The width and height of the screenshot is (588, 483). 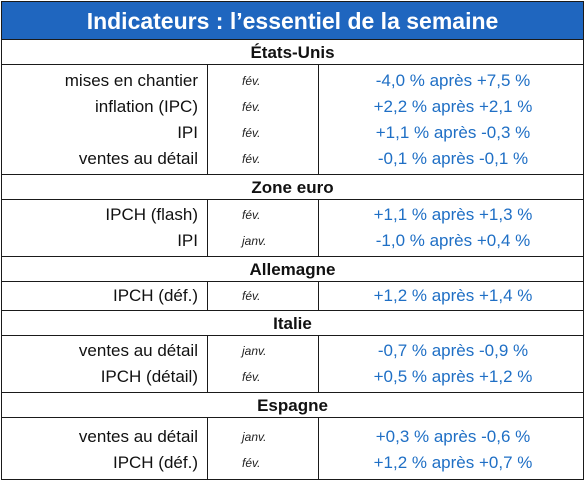 I want to click on indicator-value: +1,1 % après -0,3 %, so click(x=453, y=132).